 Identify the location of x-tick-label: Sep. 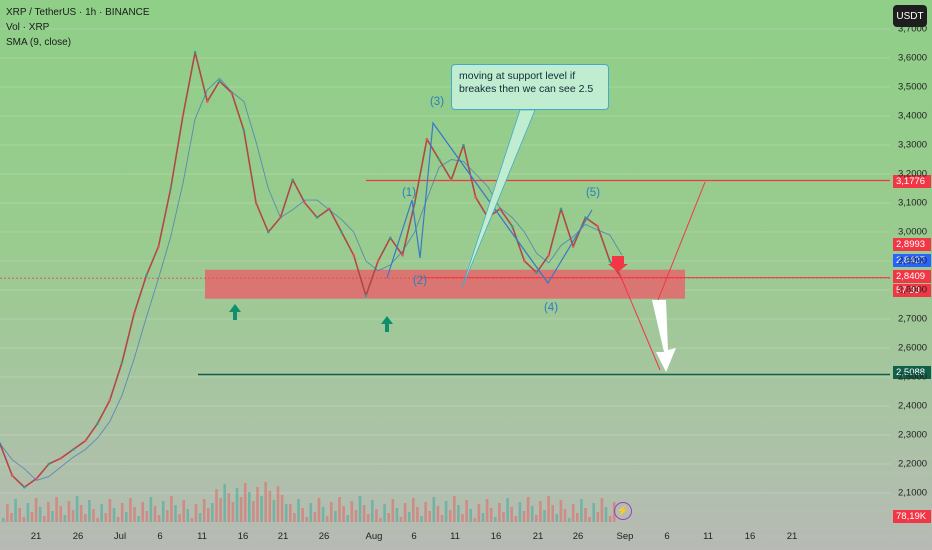
(625, 536).